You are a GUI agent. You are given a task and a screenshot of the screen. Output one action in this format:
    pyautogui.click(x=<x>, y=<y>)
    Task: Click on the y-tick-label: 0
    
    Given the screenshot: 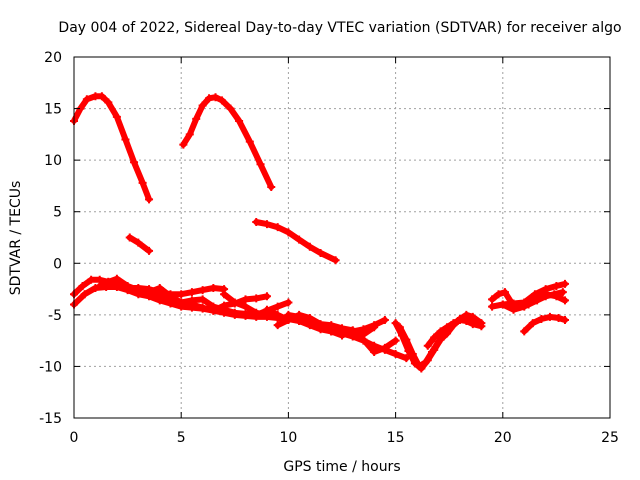 What is the action you would take?
    pyautogui.click(x=57, y=264)
    